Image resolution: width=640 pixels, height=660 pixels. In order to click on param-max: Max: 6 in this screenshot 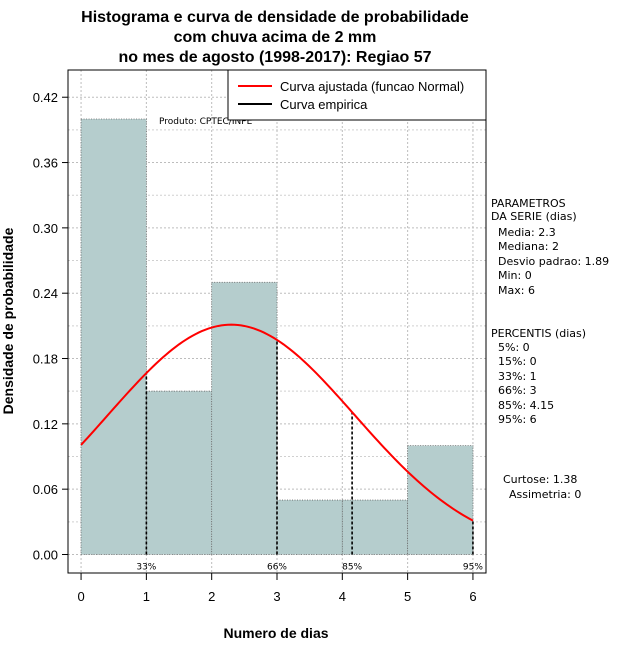, I will do `click(516, 290)`.